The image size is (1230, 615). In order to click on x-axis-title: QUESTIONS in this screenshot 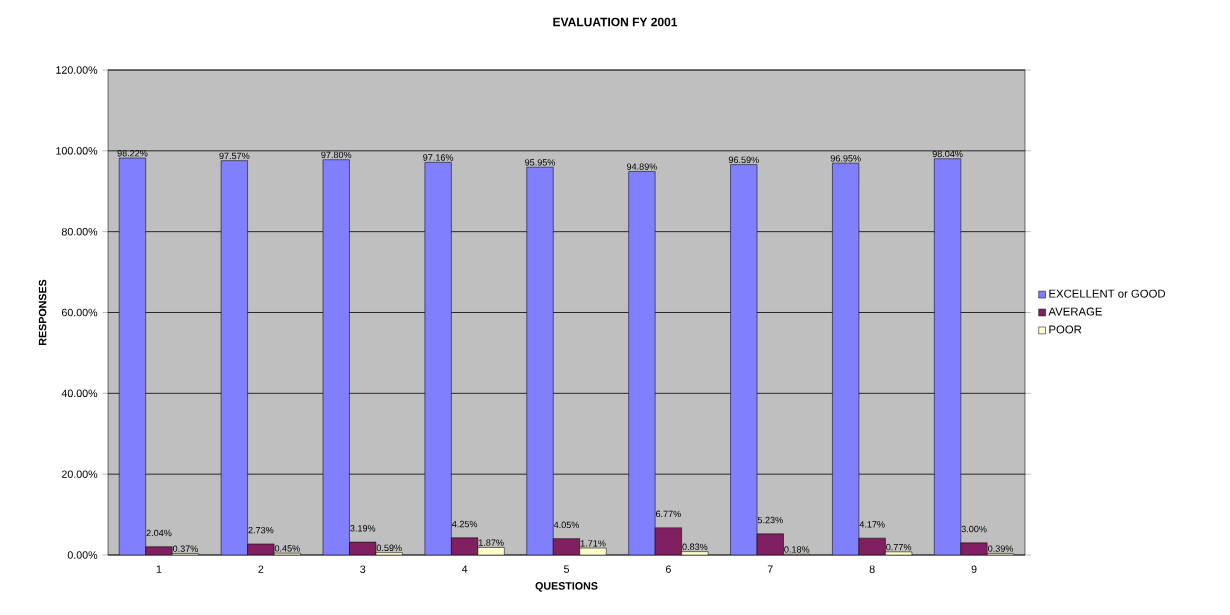, I will do `click(566, 587)`.